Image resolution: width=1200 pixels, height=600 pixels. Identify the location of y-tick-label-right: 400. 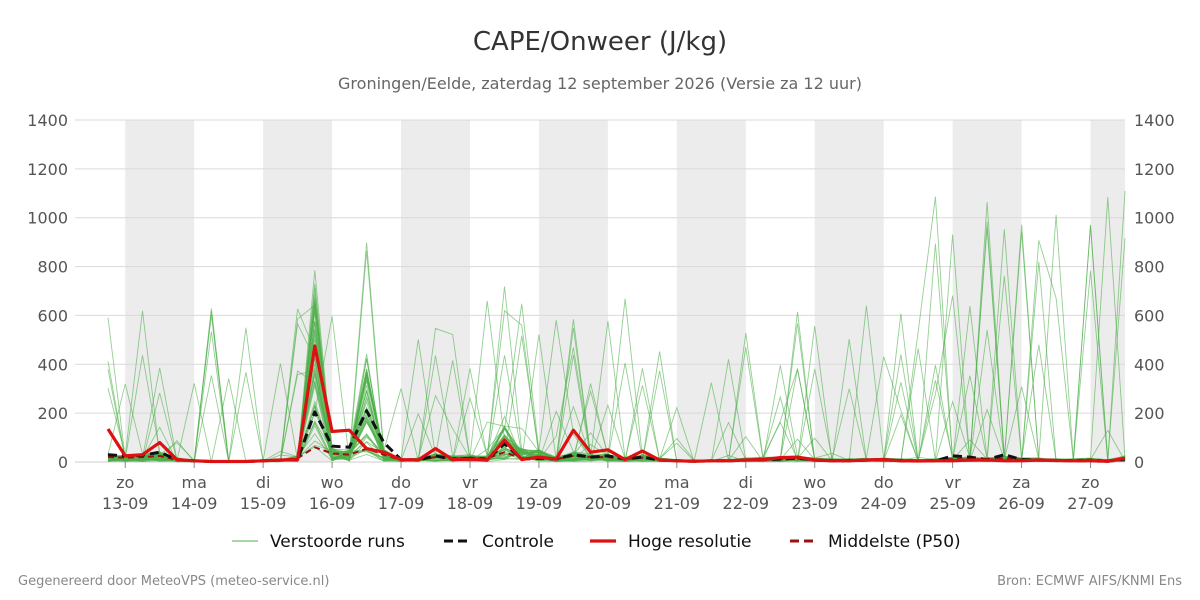
(1149, 364).